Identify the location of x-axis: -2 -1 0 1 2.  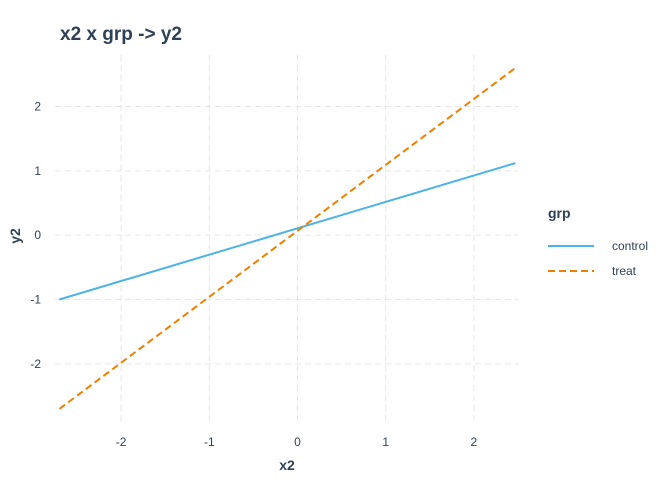
(297, 442).